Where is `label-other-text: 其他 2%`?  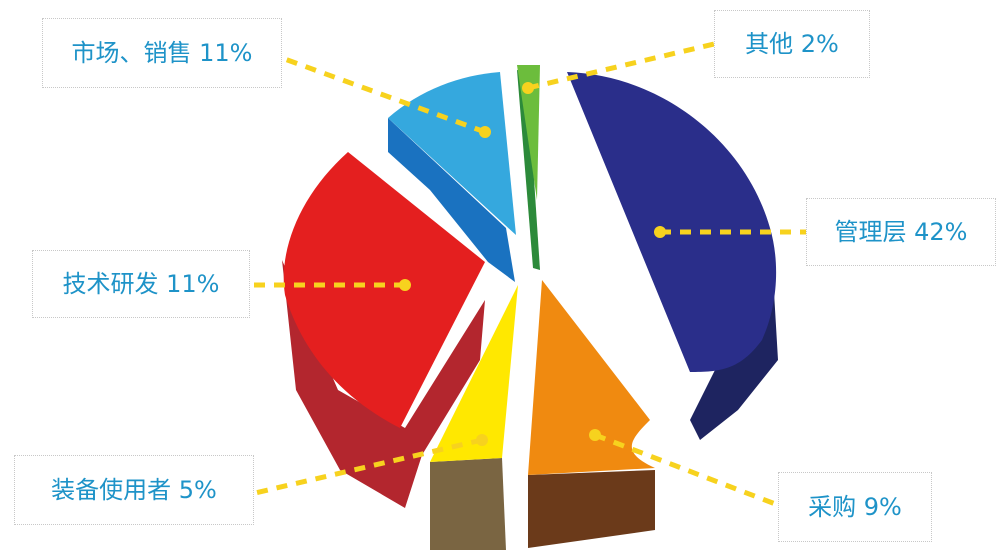 label-other-text: 其他 2% is located at coordinates (792, 44).